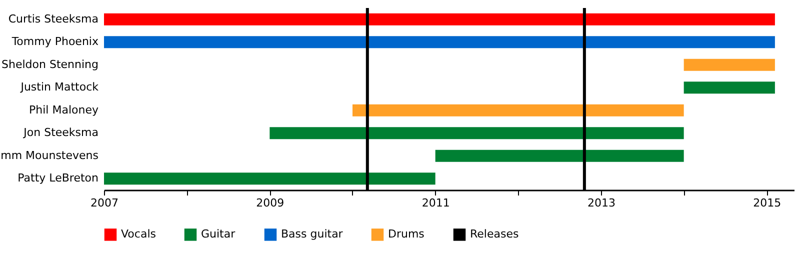 The width and height of the screenshot is (800, 265). What do you see at coordinates (64, 109) in the screenshot?
I see `y-tick-label: Phil Maloney` at bounding box center [64, 109].